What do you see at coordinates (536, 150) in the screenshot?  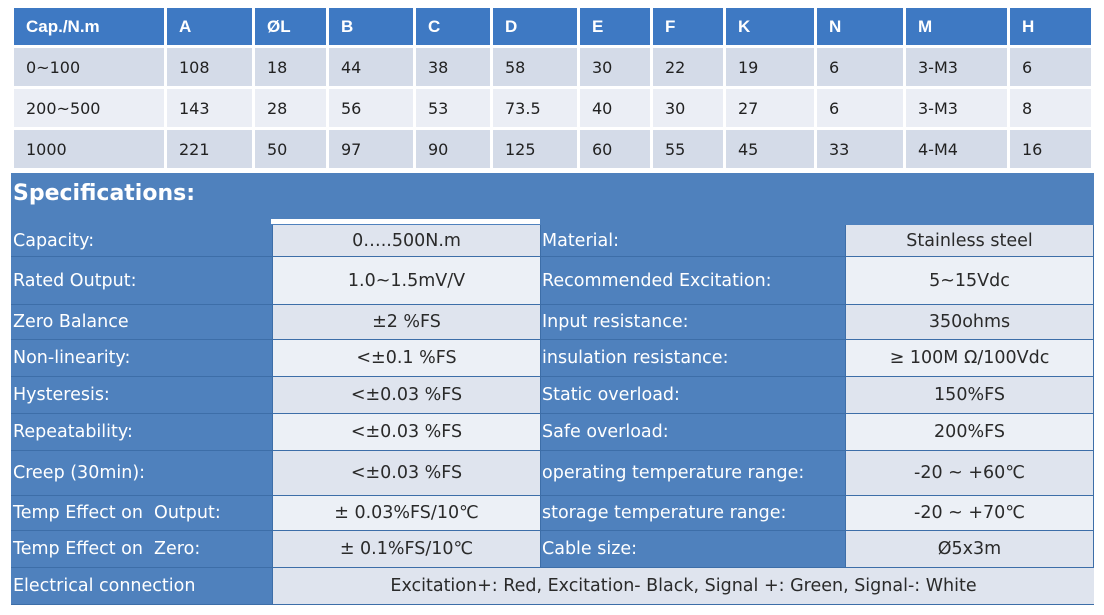 I see `table-cell: 125` at bounding box center [536, 150].